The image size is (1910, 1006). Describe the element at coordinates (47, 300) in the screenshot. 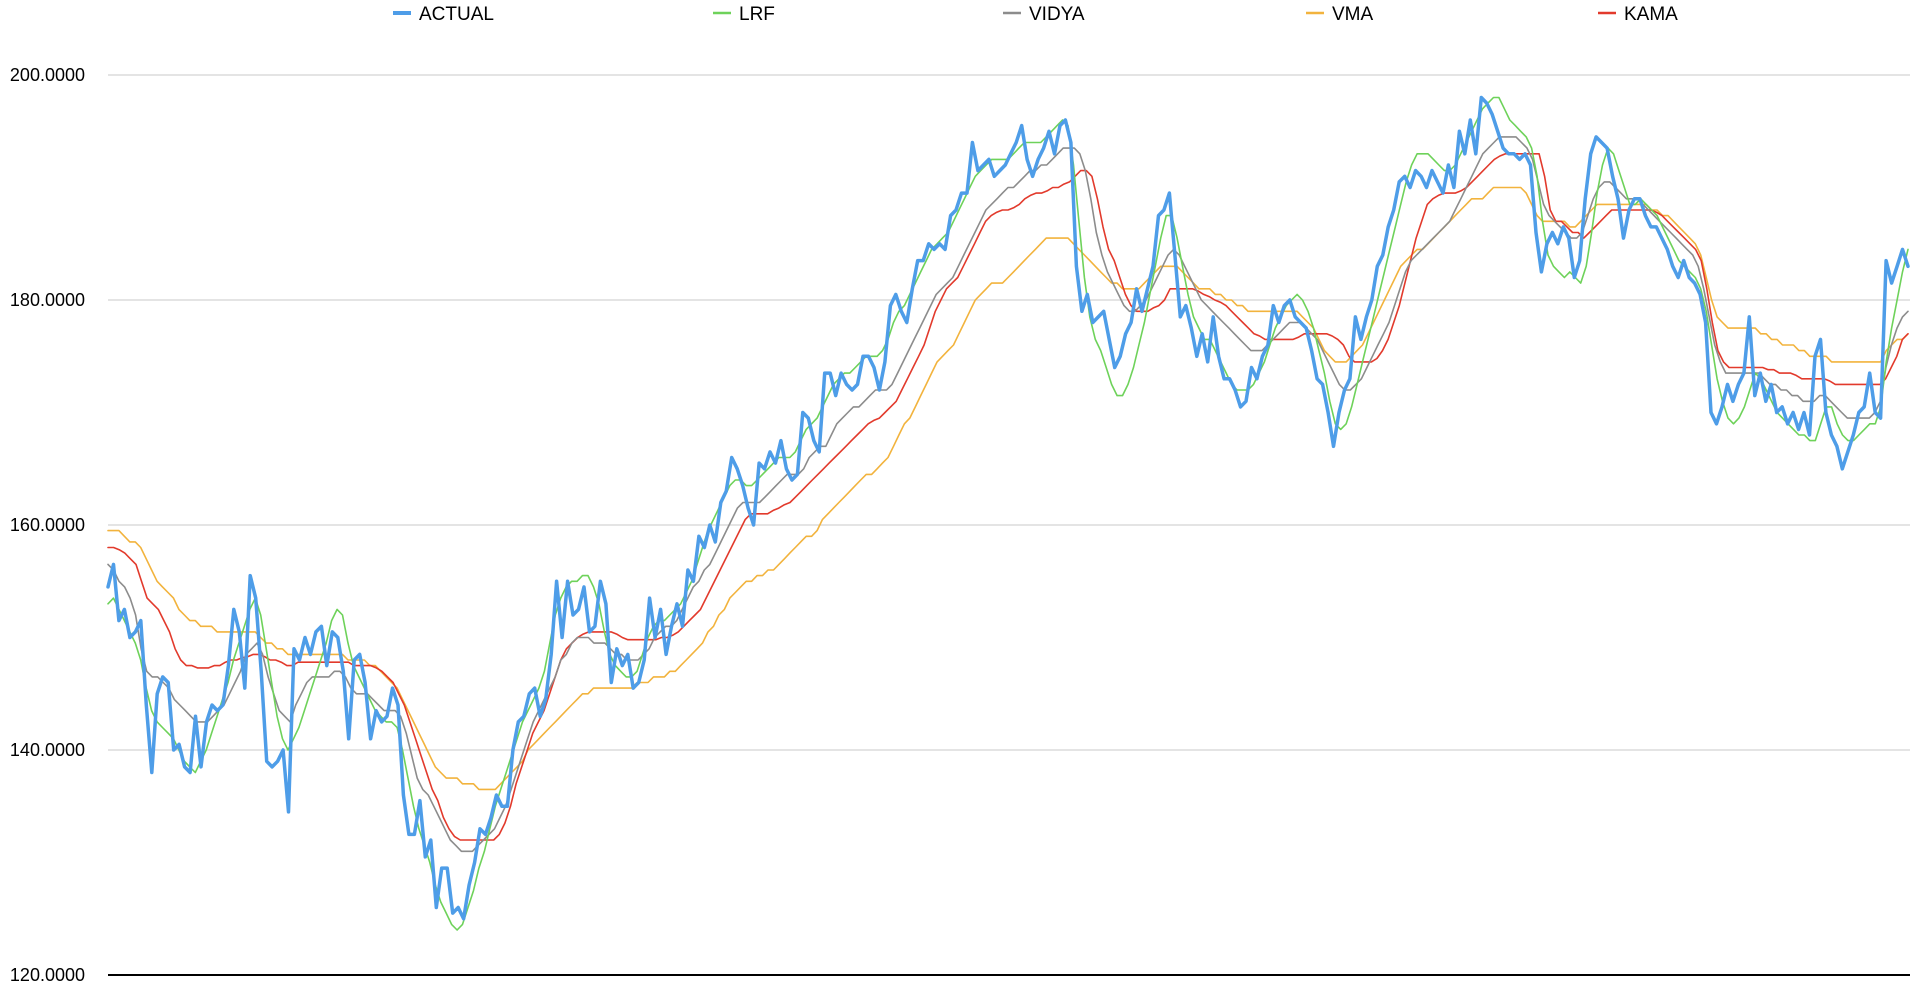

I see `y-tick-label: 180.0000` at that location.